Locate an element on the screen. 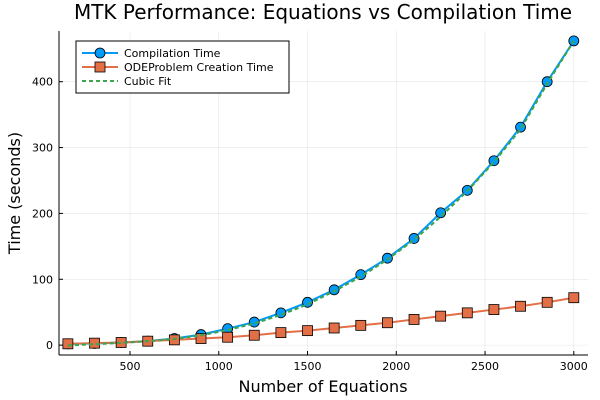 The width and height of the screenshot is (600, 400). legend-label: Cubic Fit is located at coordinates (148, 81).